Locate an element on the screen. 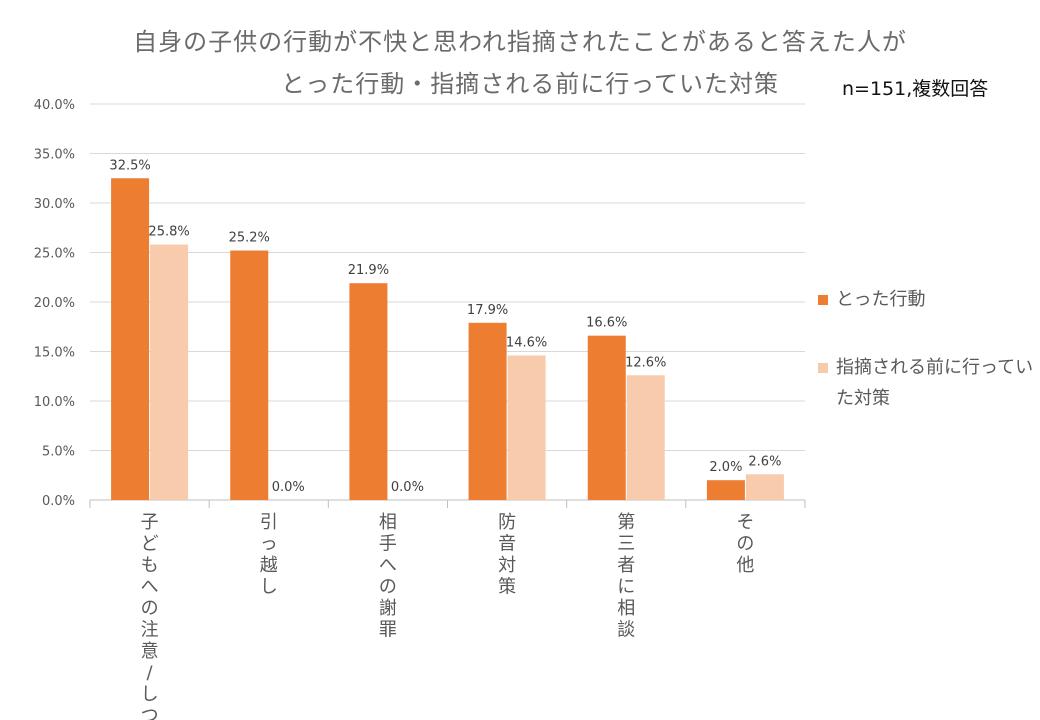 The height and width of the screenshot is (720, 1040). x-category-label-char: 対 is located at coordinates (507, 565).